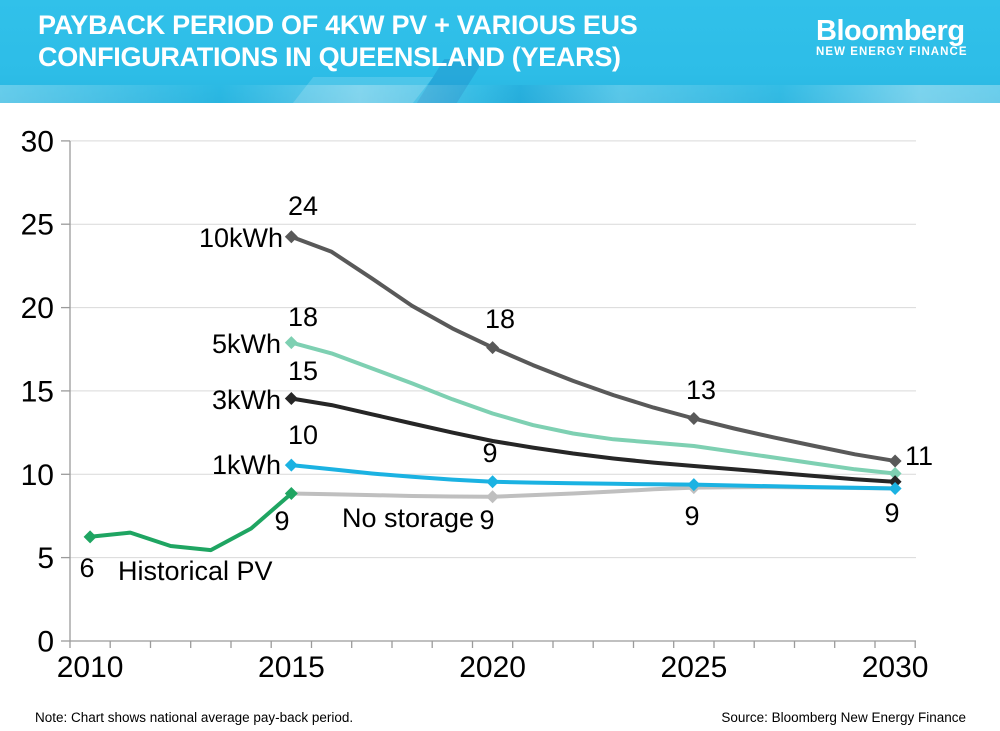 The height and width of the screenshot is (731, 1000). I want to click on annotation-13-9: 9, so click(489, 453).